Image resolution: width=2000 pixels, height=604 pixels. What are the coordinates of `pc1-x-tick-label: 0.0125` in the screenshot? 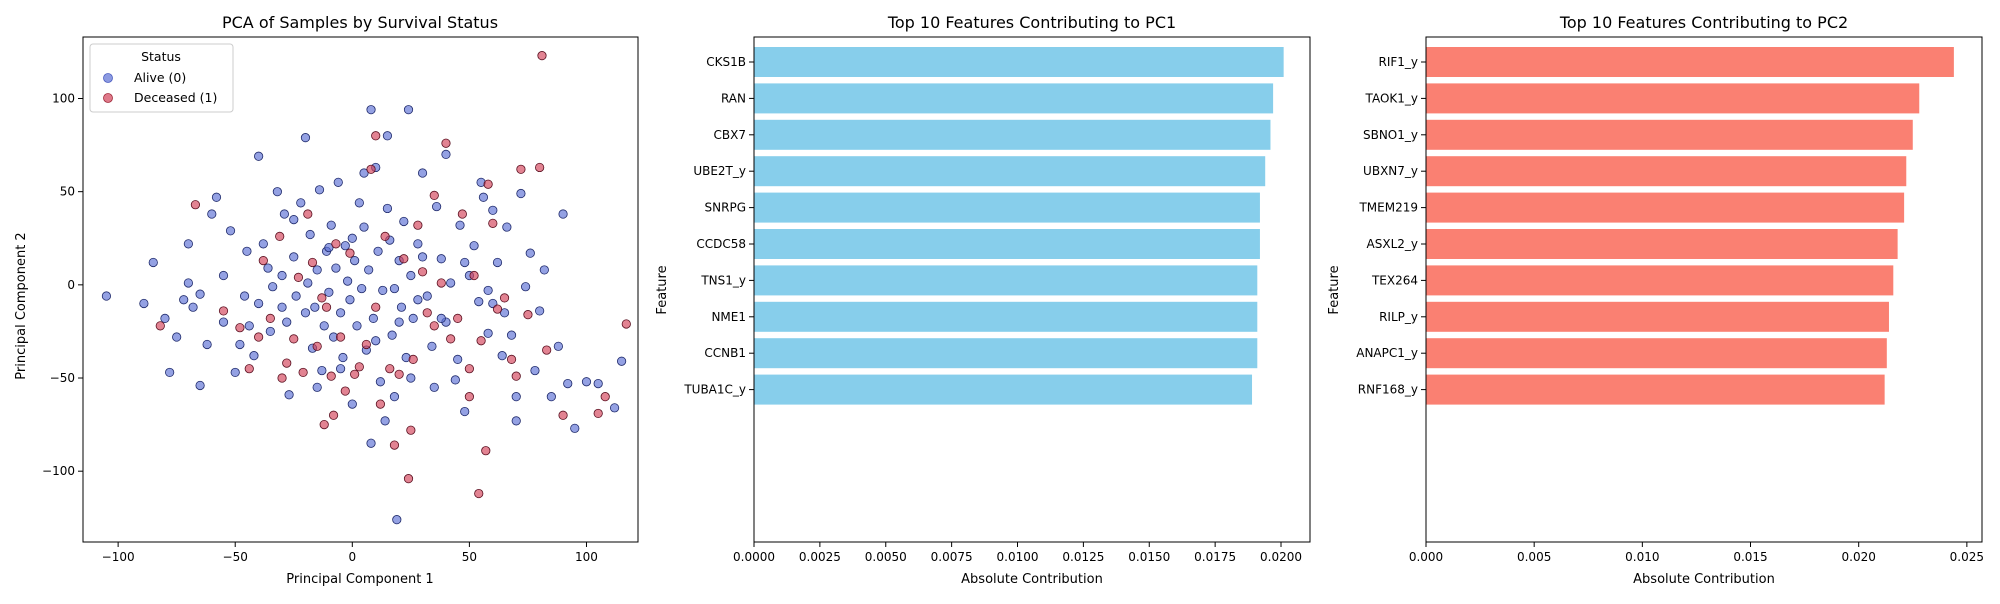 It's located at (1083, 557).